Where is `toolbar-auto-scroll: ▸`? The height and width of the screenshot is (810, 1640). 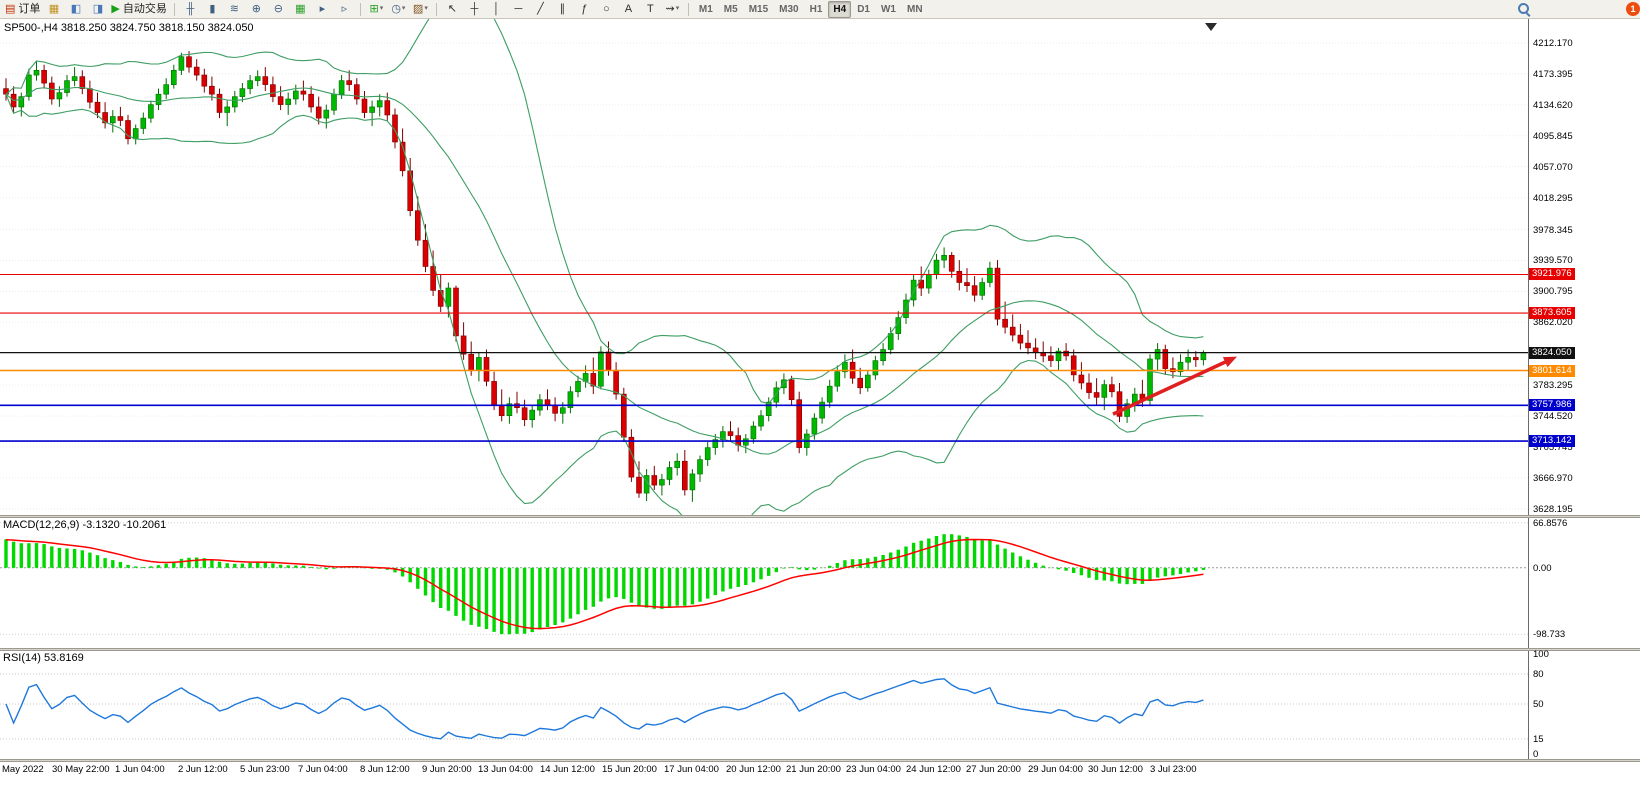 toolbar-auto-scroll: ▸ is located at coordinates (322, 9).